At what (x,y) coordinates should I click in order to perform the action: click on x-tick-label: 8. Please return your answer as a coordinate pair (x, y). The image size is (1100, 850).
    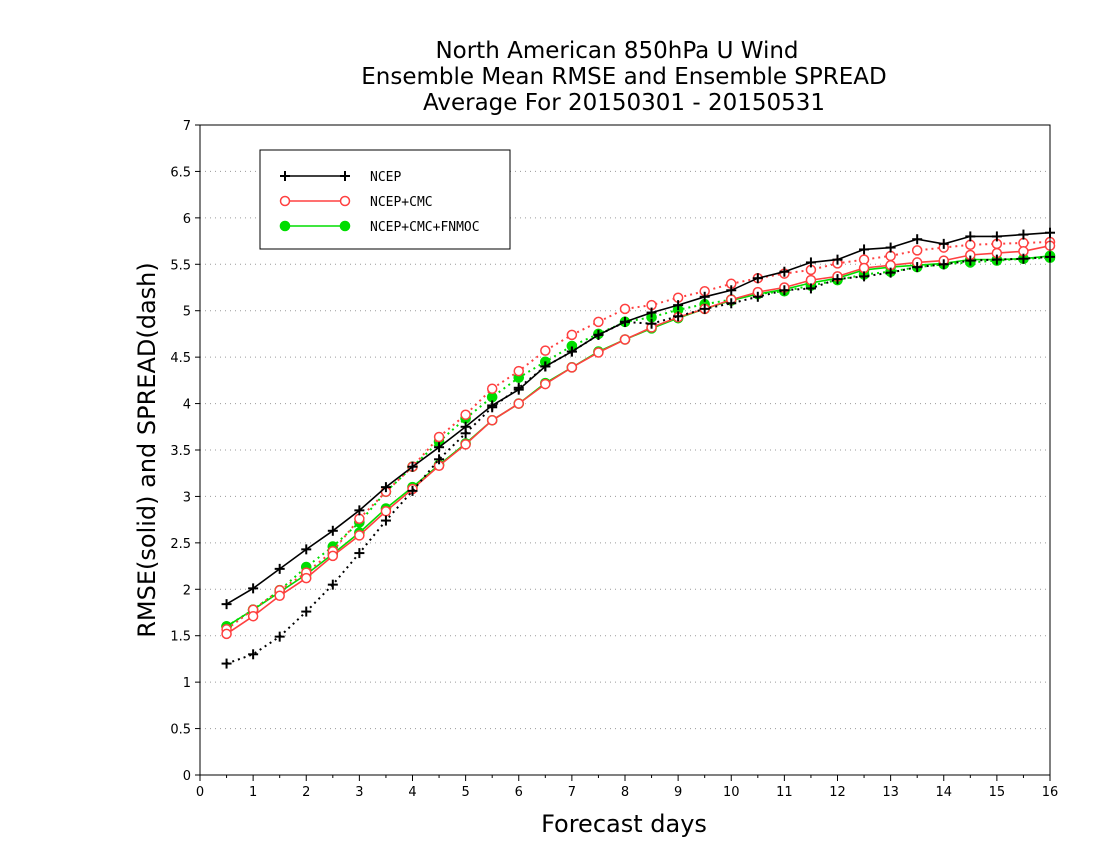
    Looking at the image, I should click on (625, 792).